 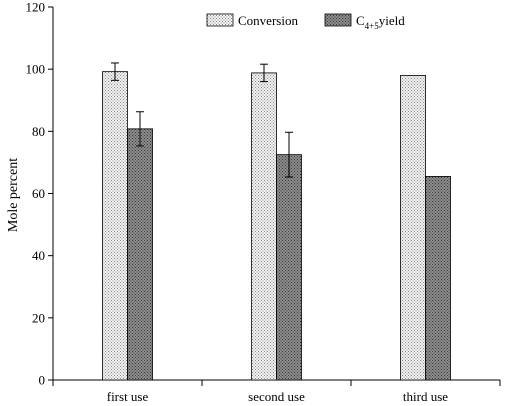 I want to click on y-axis-label: Mole percent, so click(x=13, y=195).